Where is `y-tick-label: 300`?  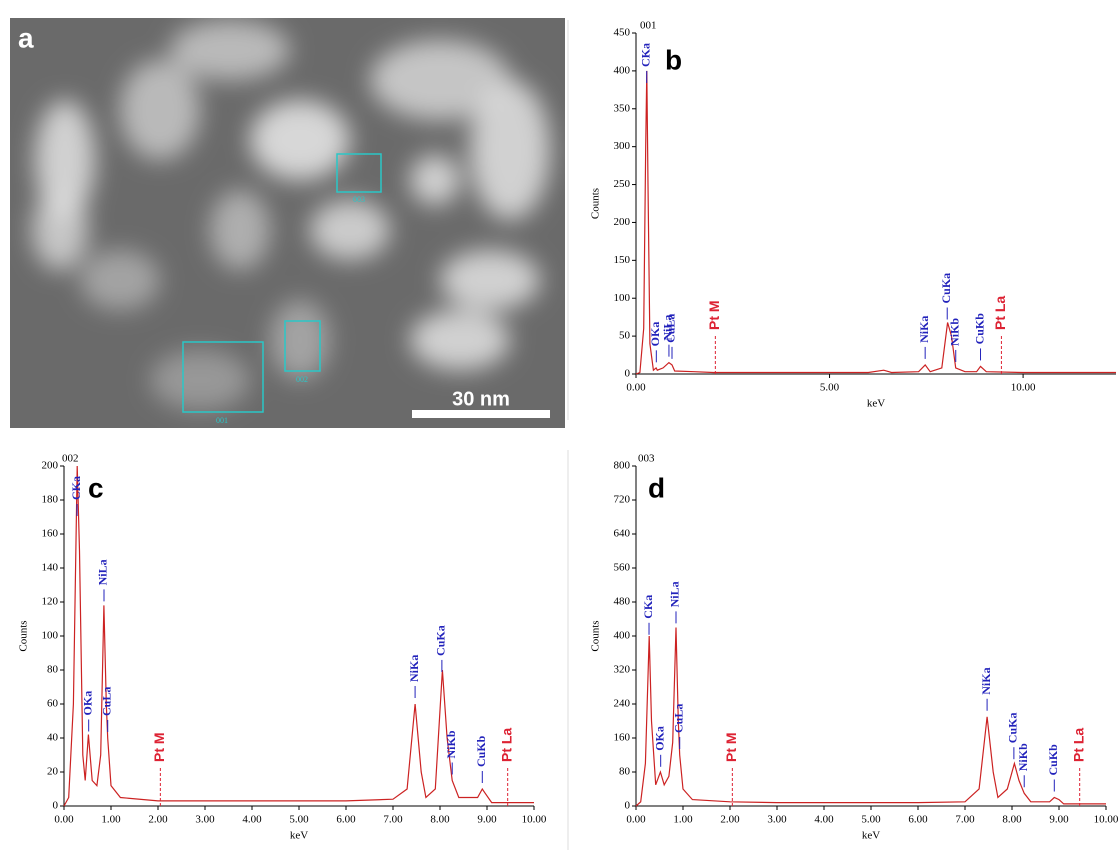
y-tick-label: 300 is located at coordinates (622, 146).